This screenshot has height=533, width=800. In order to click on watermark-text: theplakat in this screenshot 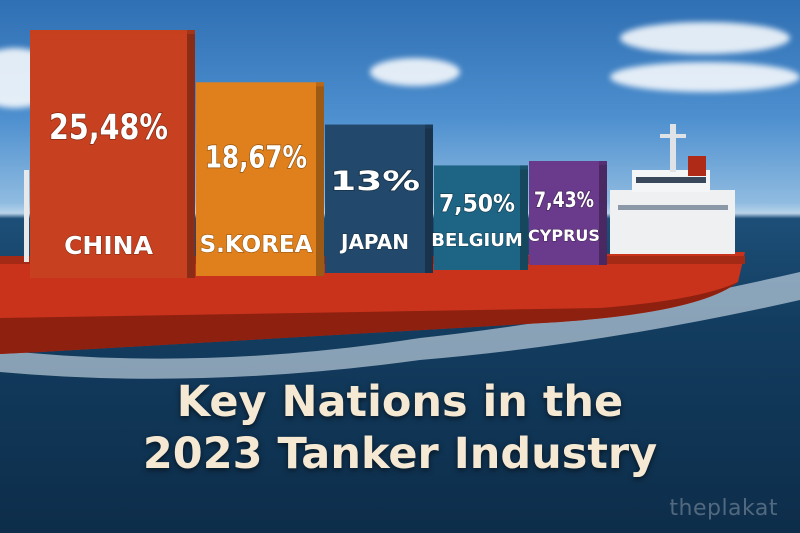, I will do `click(723, 508)`.